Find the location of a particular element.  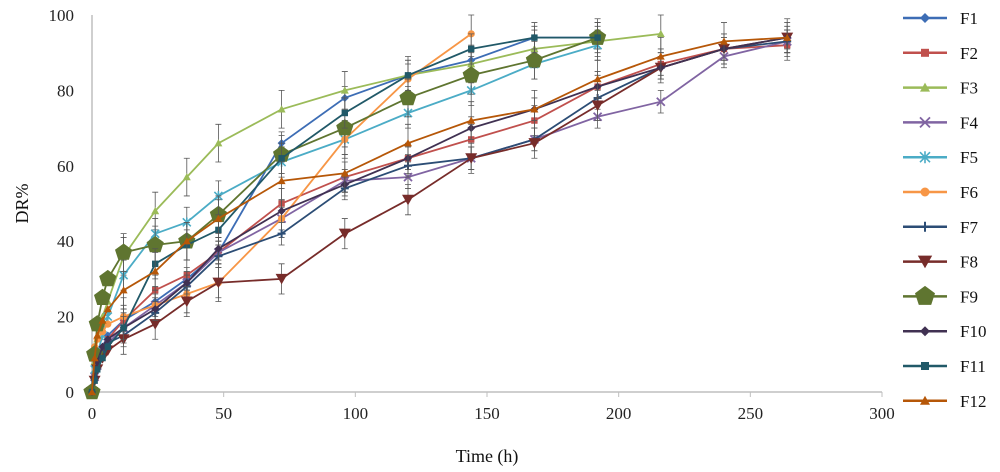

legend-item-f6: F6 is located at coordinates (940, 192).